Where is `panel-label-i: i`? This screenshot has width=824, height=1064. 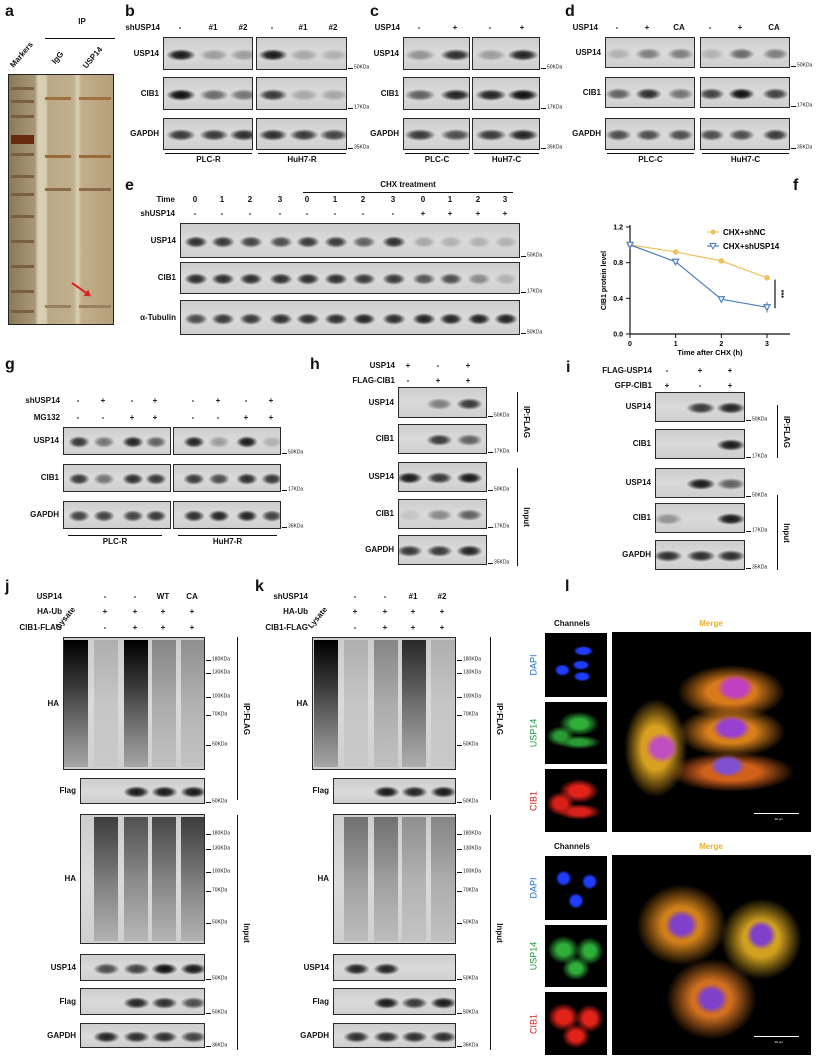 panel-label-i: i is located at coordinates (568, 367).